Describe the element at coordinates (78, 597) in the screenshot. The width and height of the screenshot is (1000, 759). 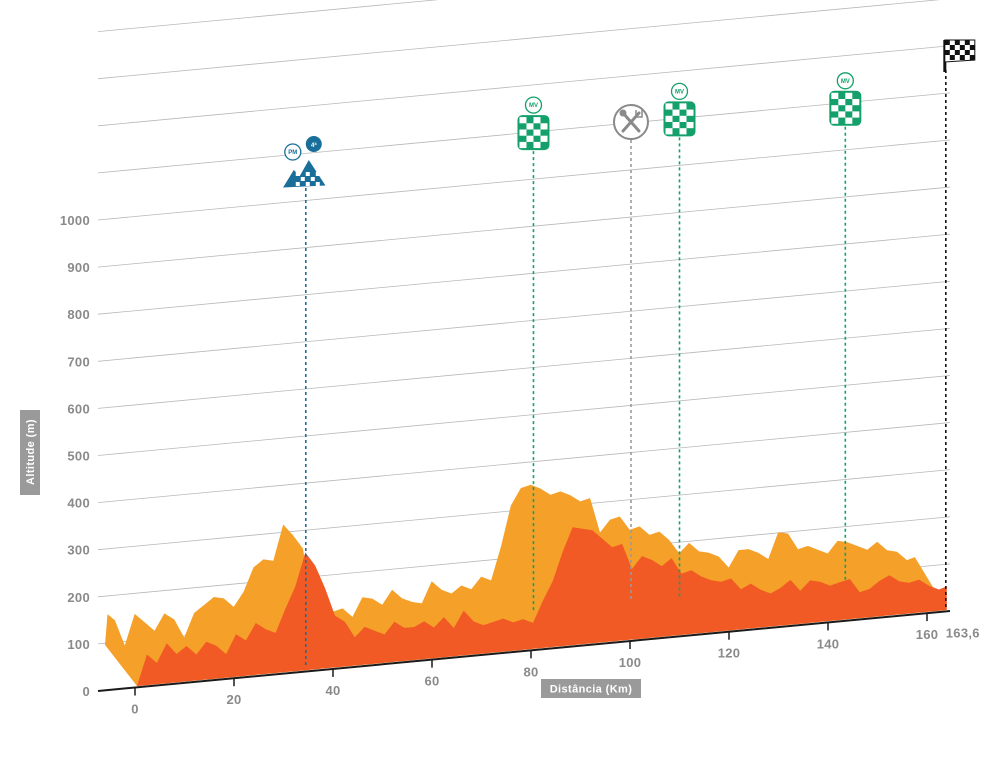
I see `y-tick-label: 200` at that location.